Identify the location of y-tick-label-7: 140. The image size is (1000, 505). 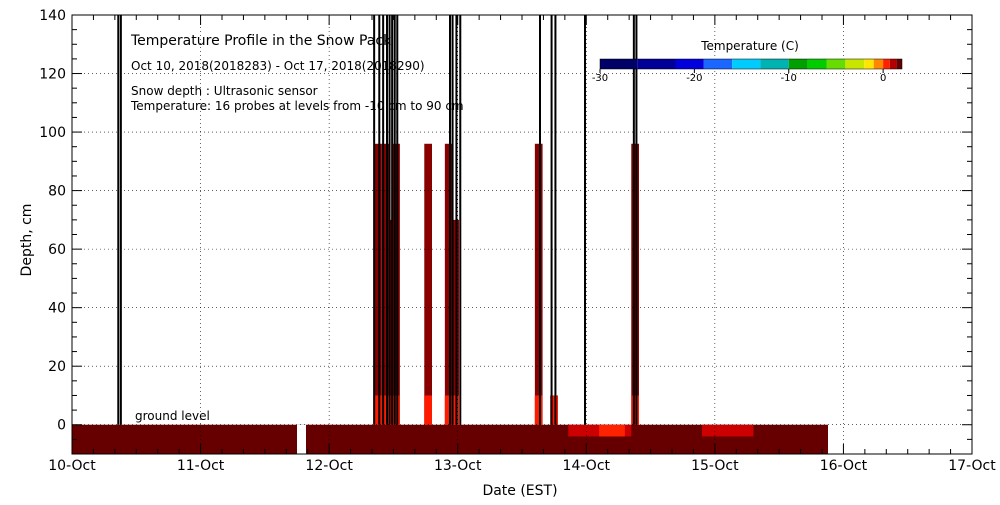
(52, 16).